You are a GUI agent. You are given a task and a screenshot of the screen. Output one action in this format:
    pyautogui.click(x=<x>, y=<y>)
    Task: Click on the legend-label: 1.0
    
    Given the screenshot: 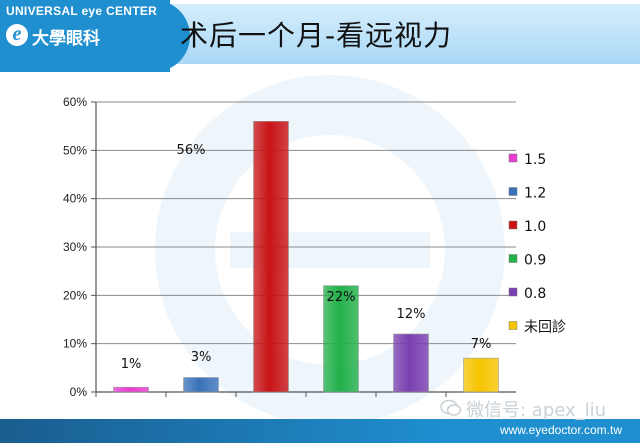 What is the action you would take?
    pyautogui.click(x=535, y=227)
    